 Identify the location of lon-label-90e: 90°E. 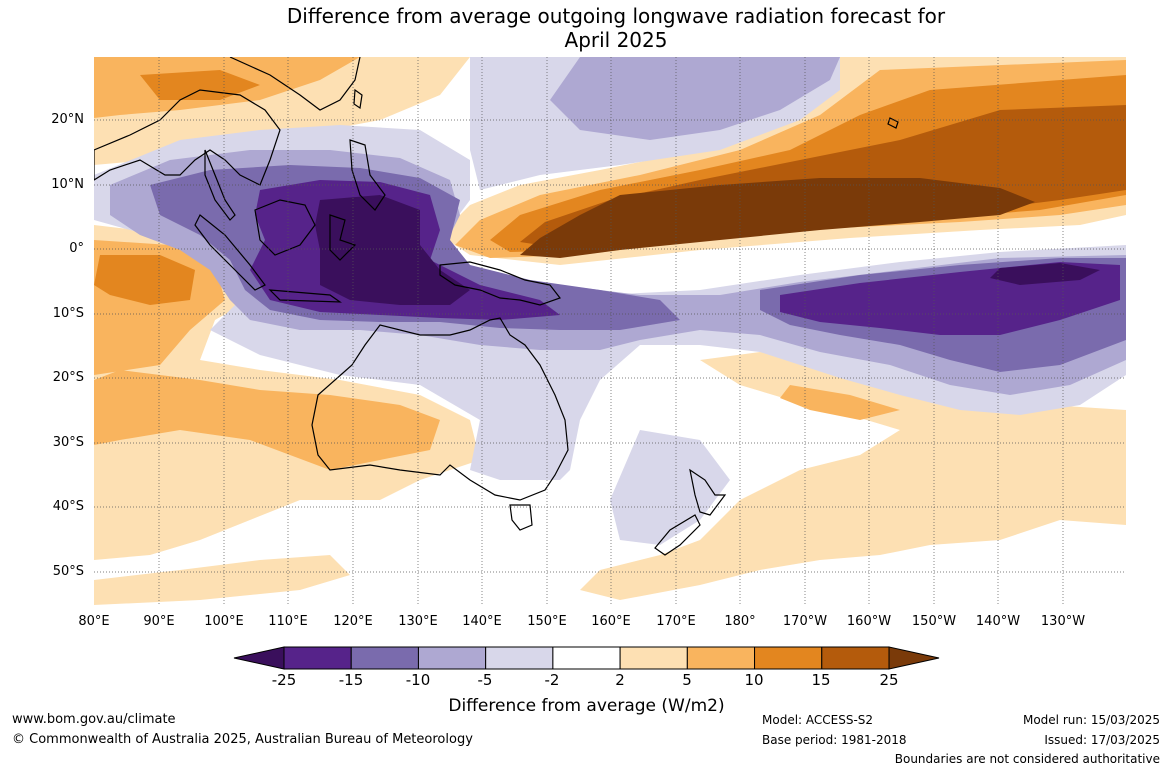
(159, 621).